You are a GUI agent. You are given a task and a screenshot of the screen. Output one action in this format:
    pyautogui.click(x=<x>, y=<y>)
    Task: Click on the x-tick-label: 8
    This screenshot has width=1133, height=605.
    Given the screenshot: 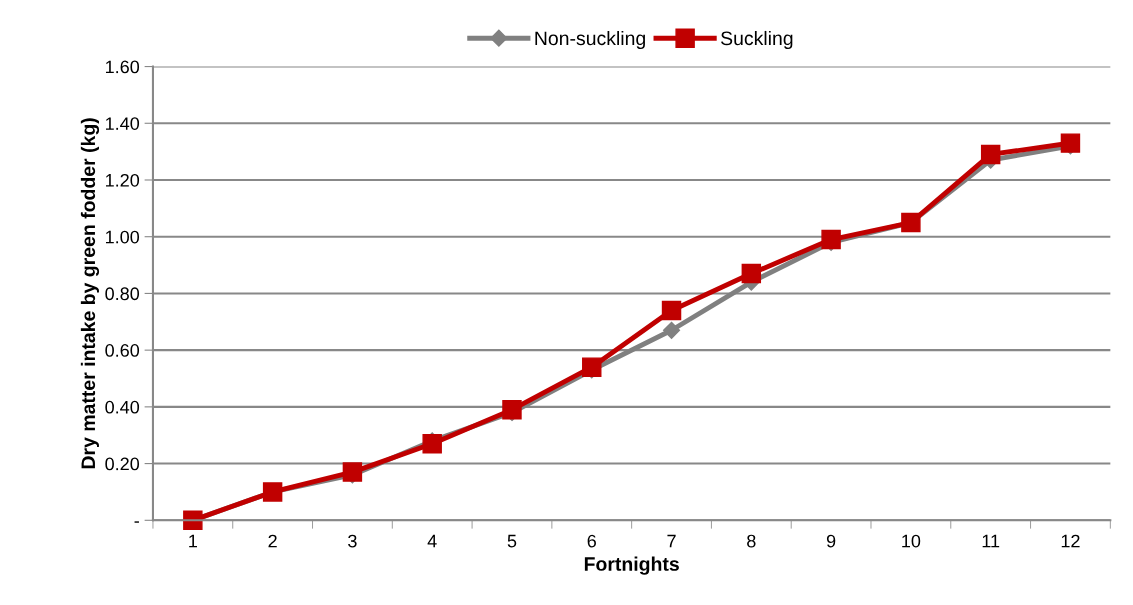 What is the action you would take?
    pyautogui.click(x=751, y=541)
    